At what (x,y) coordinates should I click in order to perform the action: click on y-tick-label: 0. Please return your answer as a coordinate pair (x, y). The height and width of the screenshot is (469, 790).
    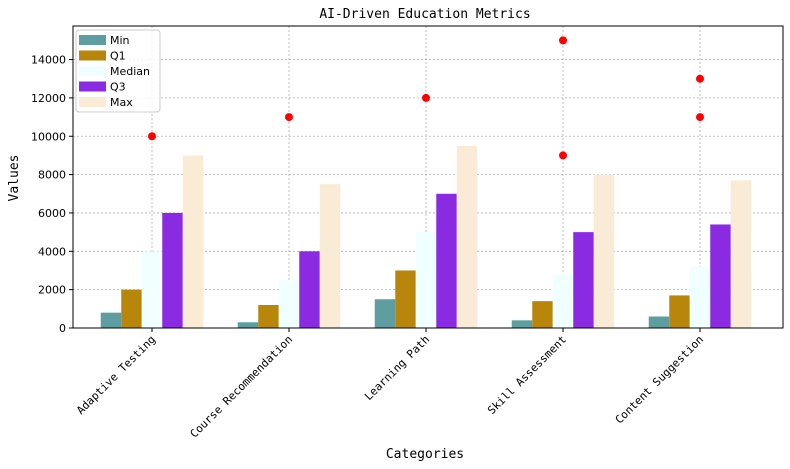
    Looking at the image, I should click on (62, 328).